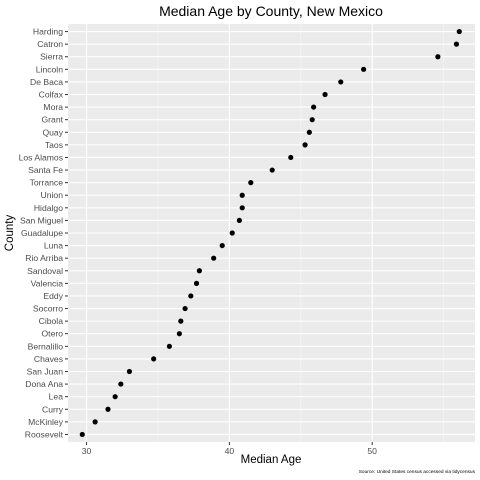 The width and height of the screenshot is (480, 480). What do you see at coordinates (49, 69) in the screenshot?
I see `y-tick-label: Lincoln` at bounding box center [49, 69].